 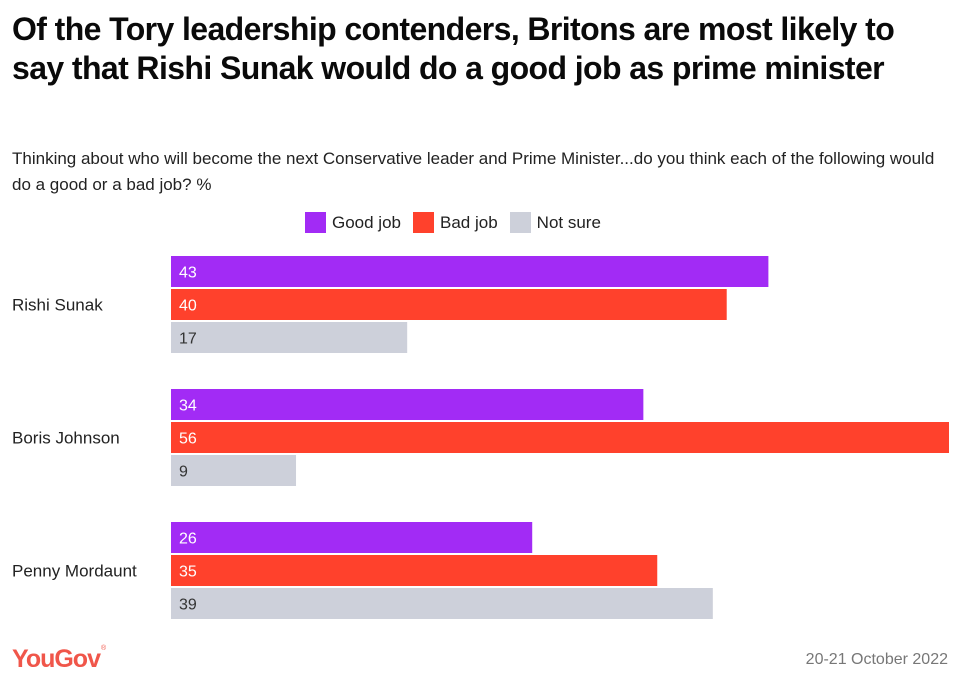 What do you see at coordinates (469, 222) in the screenshot?
I see `legend-label-bad-job: Bad job` at bounding box center [469, 222].